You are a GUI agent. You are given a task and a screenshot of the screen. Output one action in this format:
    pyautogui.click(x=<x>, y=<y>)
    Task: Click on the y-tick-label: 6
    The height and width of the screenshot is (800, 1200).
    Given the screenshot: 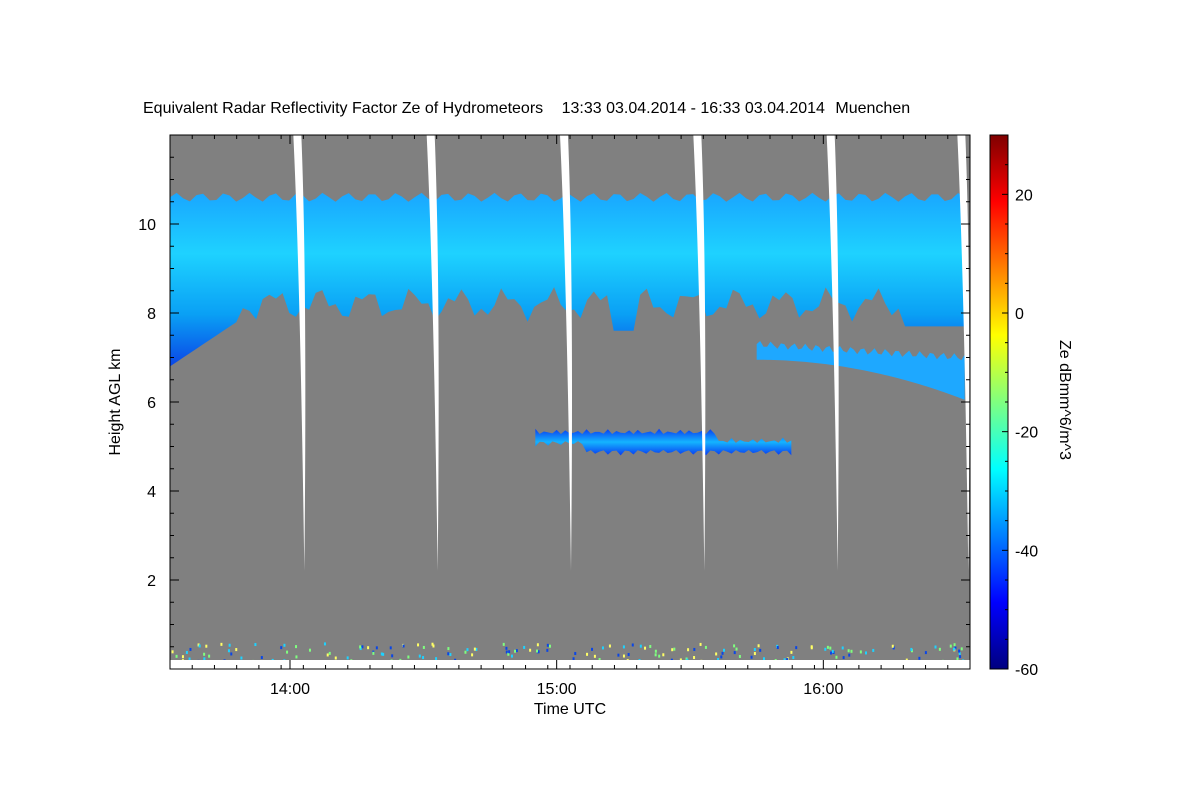 What is the action you would take?
    pyautogui.click(x=151, y=403)
    